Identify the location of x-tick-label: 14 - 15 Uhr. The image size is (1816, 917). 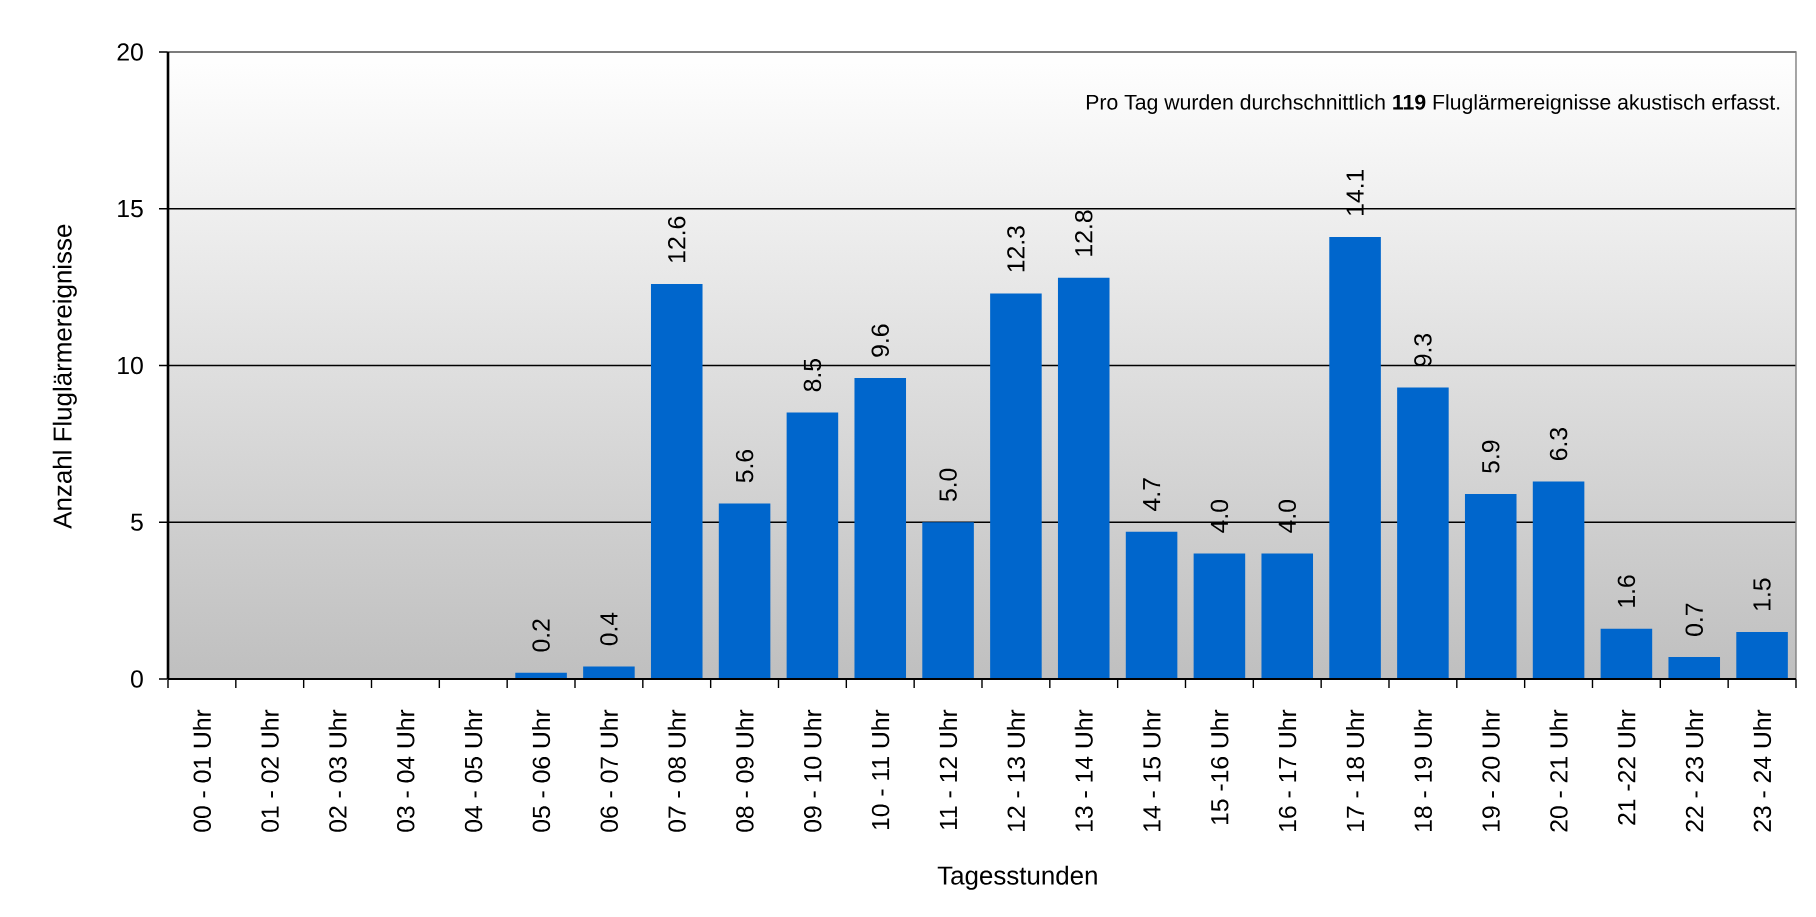
(1151, 770).